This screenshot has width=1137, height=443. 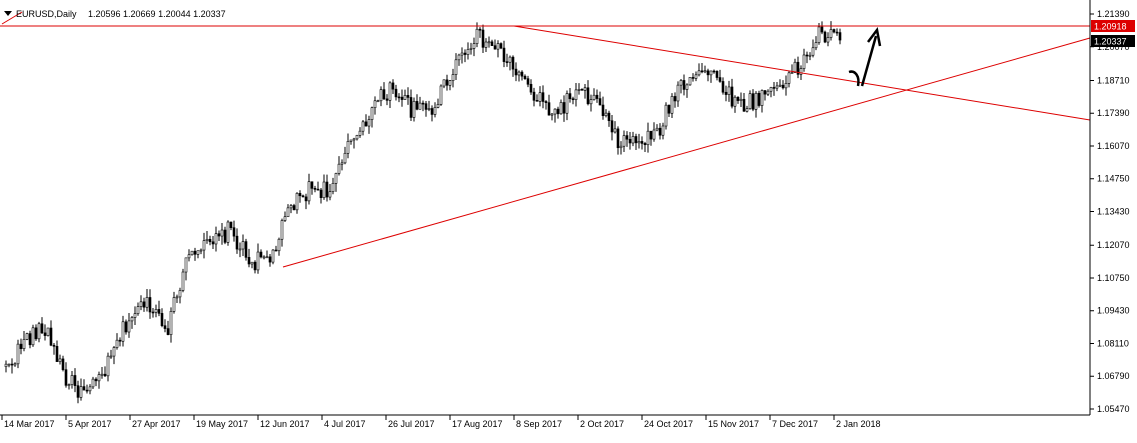 What do you see at coordinates (1113, 278) in the screenshot?
I see `price-tick-label: 1.10750` at bounding box center [1113, 278].